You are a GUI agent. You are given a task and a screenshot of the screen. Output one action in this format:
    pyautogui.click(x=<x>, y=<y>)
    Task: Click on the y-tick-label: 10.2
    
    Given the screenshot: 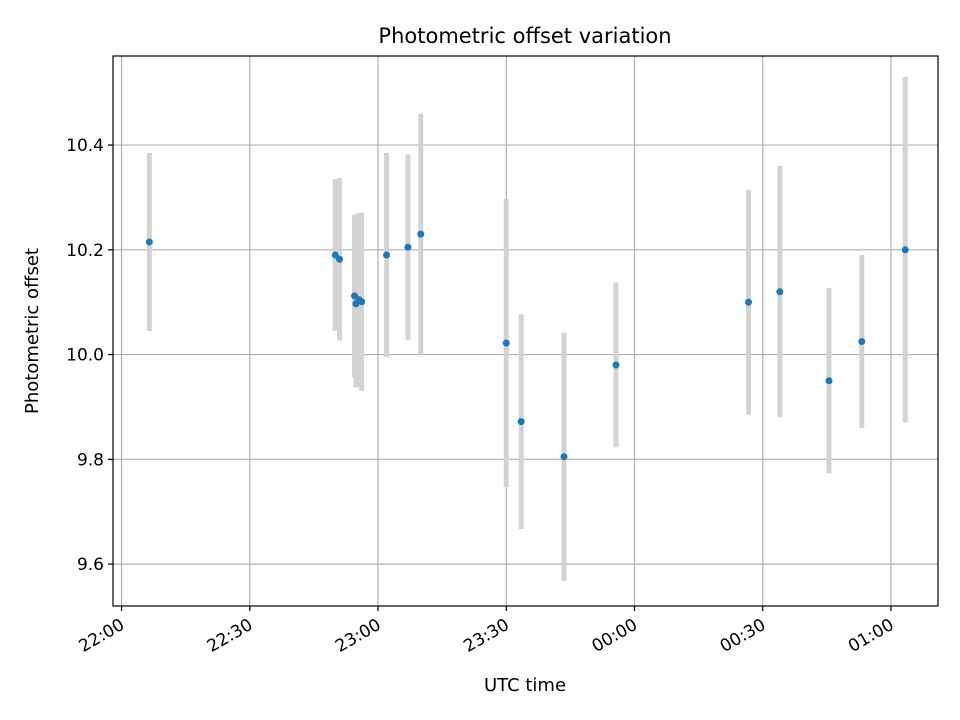 What is the action you would take?
    pyautogui.click(x=85, y=251)
    